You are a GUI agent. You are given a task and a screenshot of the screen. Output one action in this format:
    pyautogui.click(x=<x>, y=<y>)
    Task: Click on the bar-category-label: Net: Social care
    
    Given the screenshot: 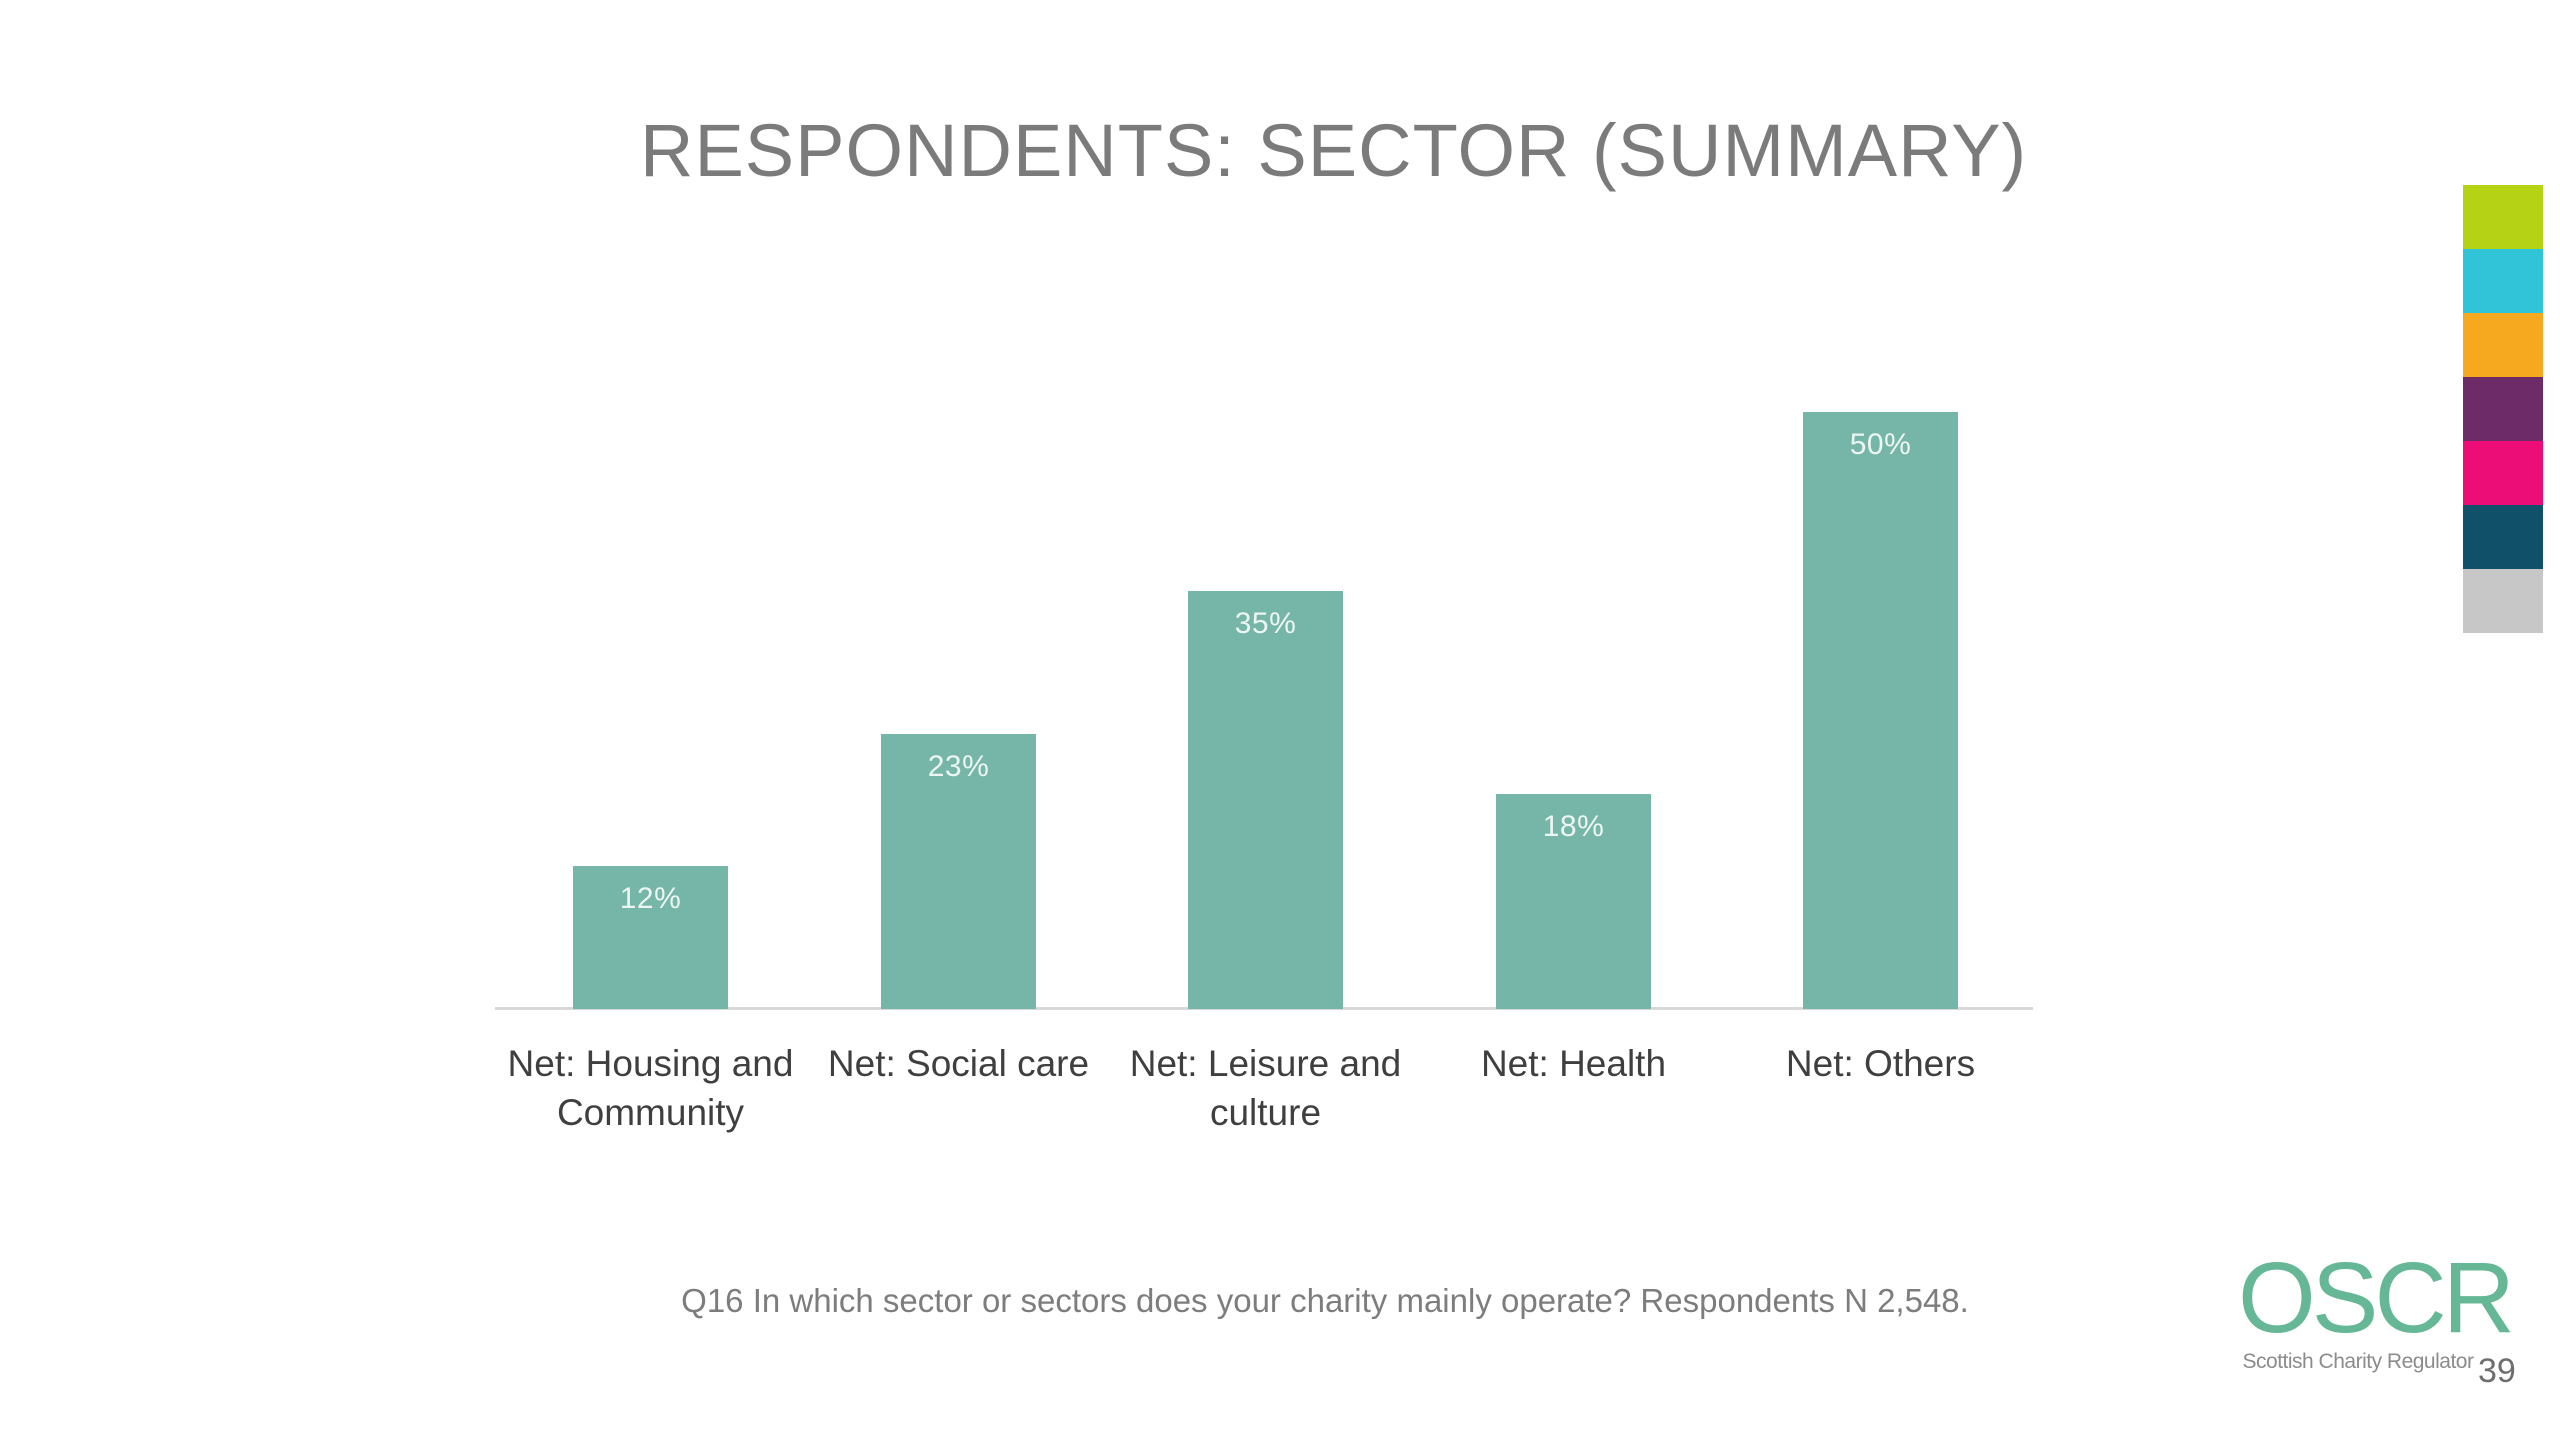 What is the action you would take?
    pyautogui.click(x=958, y=1063)
    